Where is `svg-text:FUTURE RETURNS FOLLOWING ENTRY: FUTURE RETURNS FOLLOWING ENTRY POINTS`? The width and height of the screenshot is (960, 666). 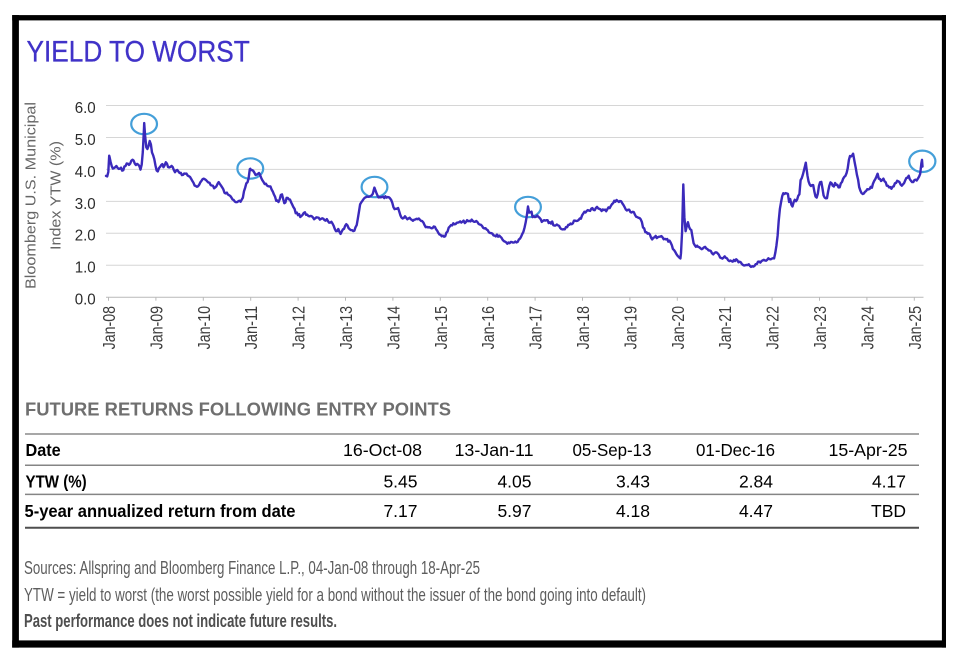
svg-text:FUTURE RETURNS FOLLOWING ENTRY: FUTURE RETURNS FOLLOWING ENTRY POINTS is located at coordinates (238, 408).